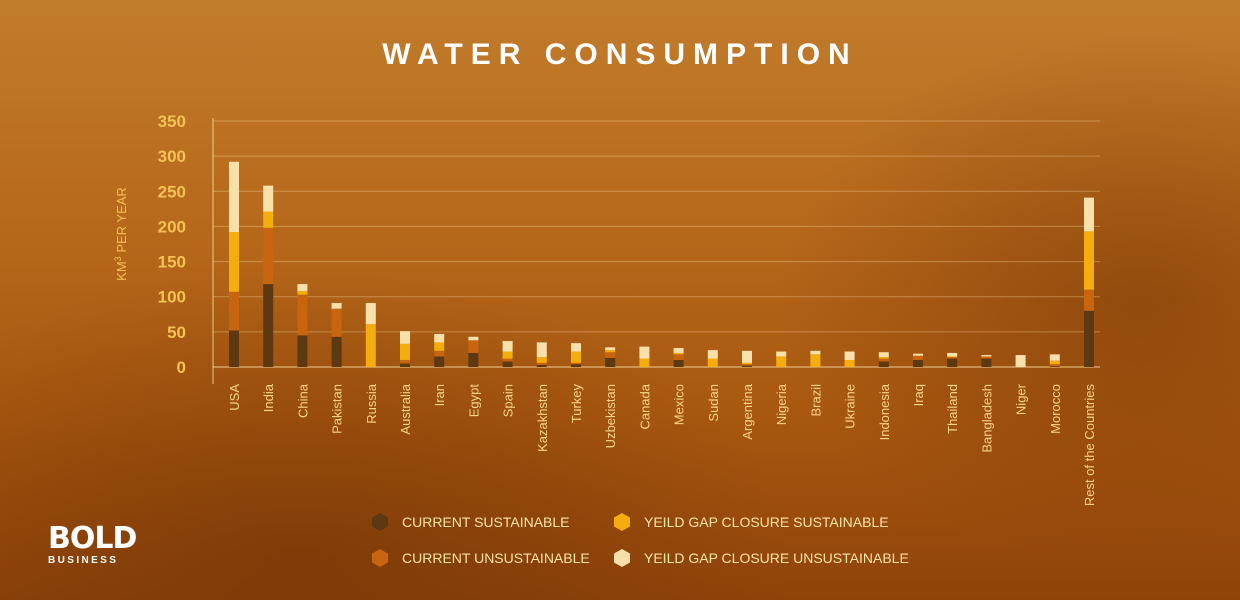  What do you see at coordinates (622, 558) in the screenshot?
I see `legend-swatch-yield-gap-unsustainable` at bounding box center [622, 558].